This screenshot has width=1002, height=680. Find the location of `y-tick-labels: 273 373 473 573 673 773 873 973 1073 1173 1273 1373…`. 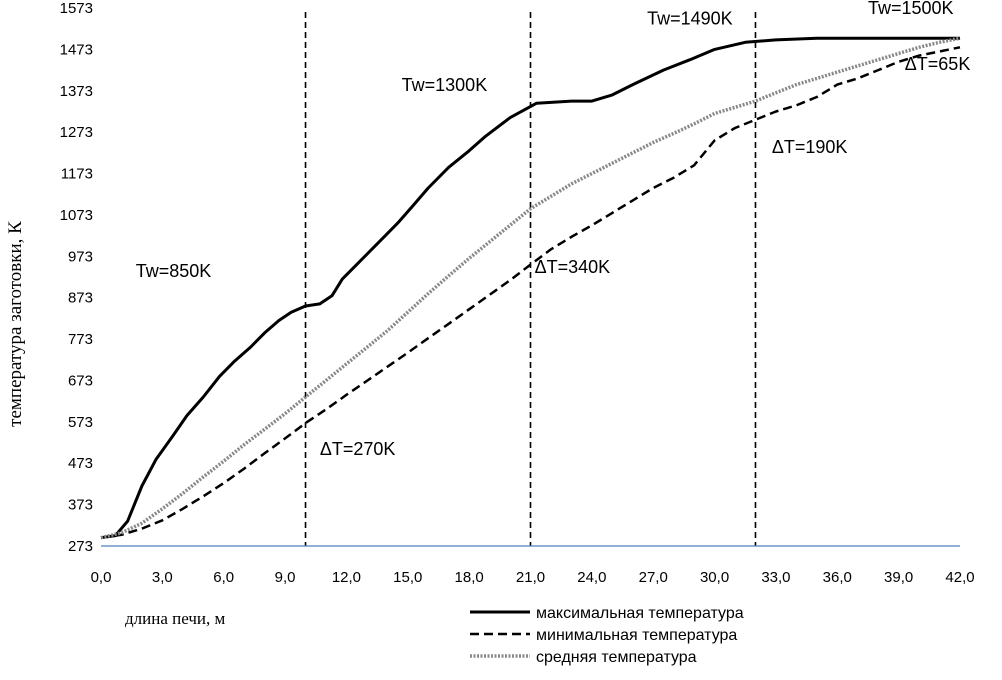

y-tick-labels: 273 373 473 573 673 773 873 973 1073 1173 1273 1373… is located at coordinates (76, 277).